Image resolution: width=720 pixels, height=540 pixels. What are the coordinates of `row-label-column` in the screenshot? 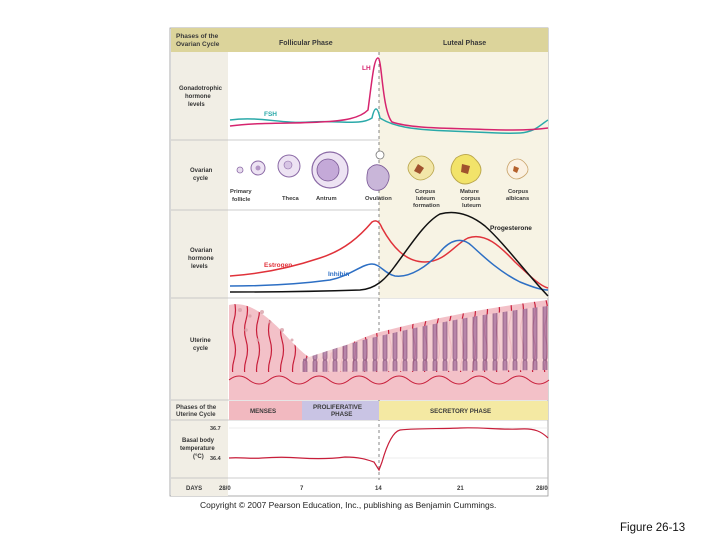 It's located at (199, 274).